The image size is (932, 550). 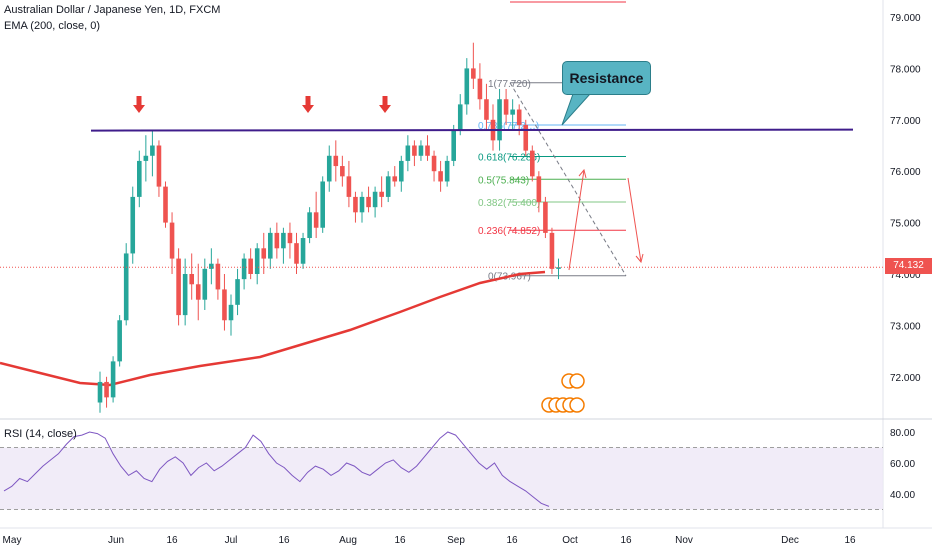 I want to click on time-tick-label: Aug, so click(x=348, y=540).